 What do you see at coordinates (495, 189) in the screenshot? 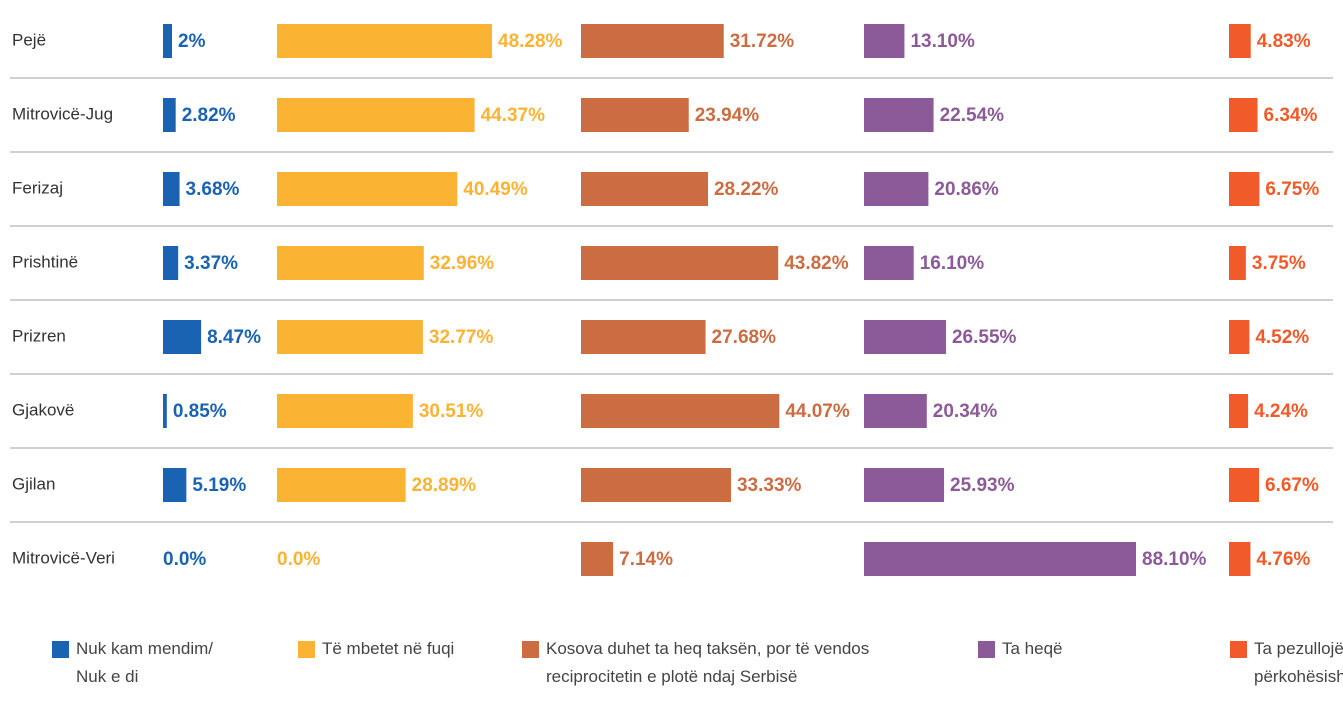
I see `value-label: 40.49%` at bounding box center [495, 189].